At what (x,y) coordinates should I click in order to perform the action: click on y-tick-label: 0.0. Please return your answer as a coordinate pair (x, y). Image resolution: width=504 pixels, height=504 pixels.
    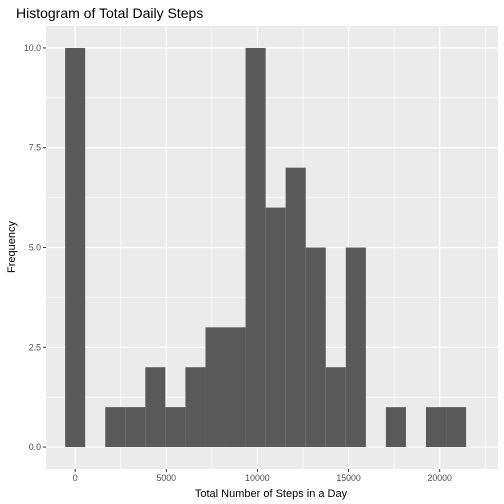
    Looking at the image, I should click on (35, 447).